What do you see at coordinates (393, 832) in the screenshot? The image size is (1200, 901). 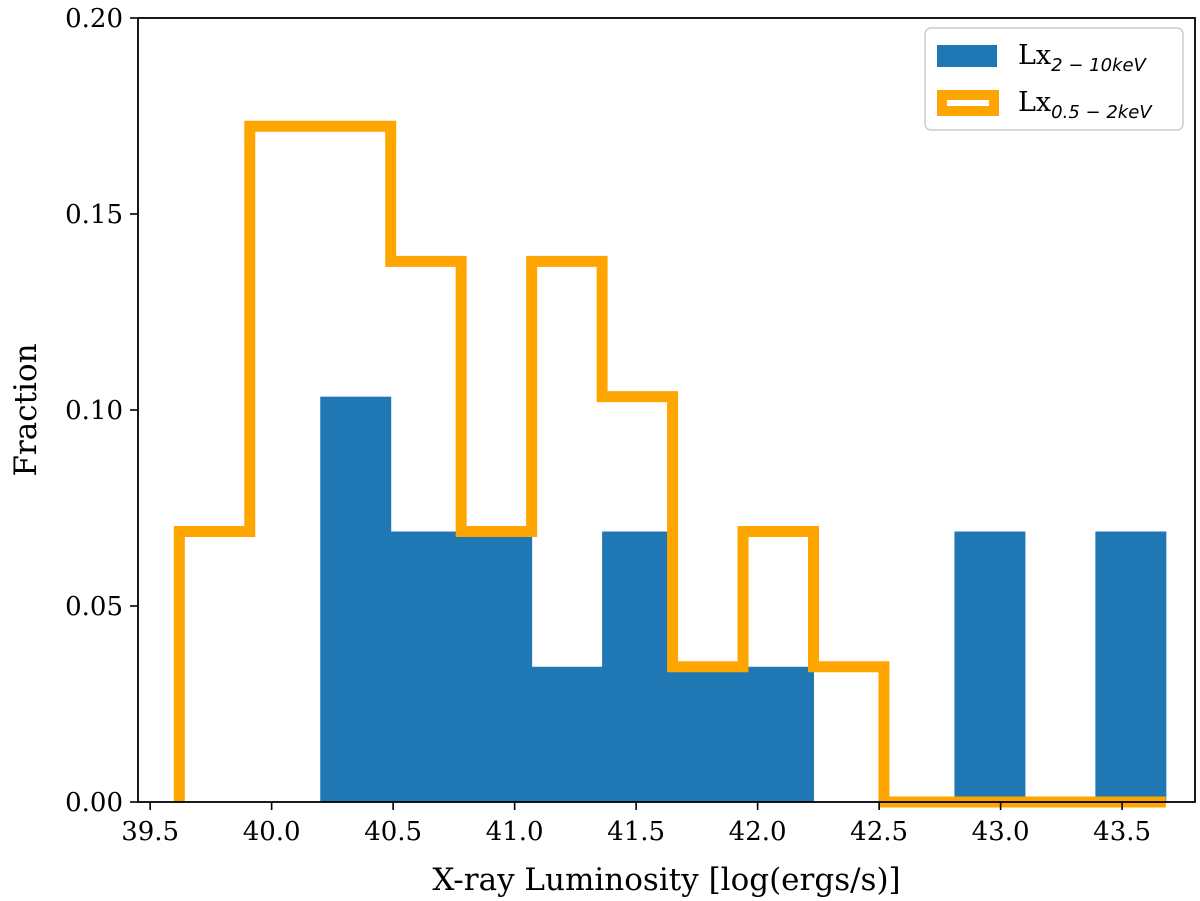 I see `x-tick-label: 40.5` at bounding box center [393, 832].